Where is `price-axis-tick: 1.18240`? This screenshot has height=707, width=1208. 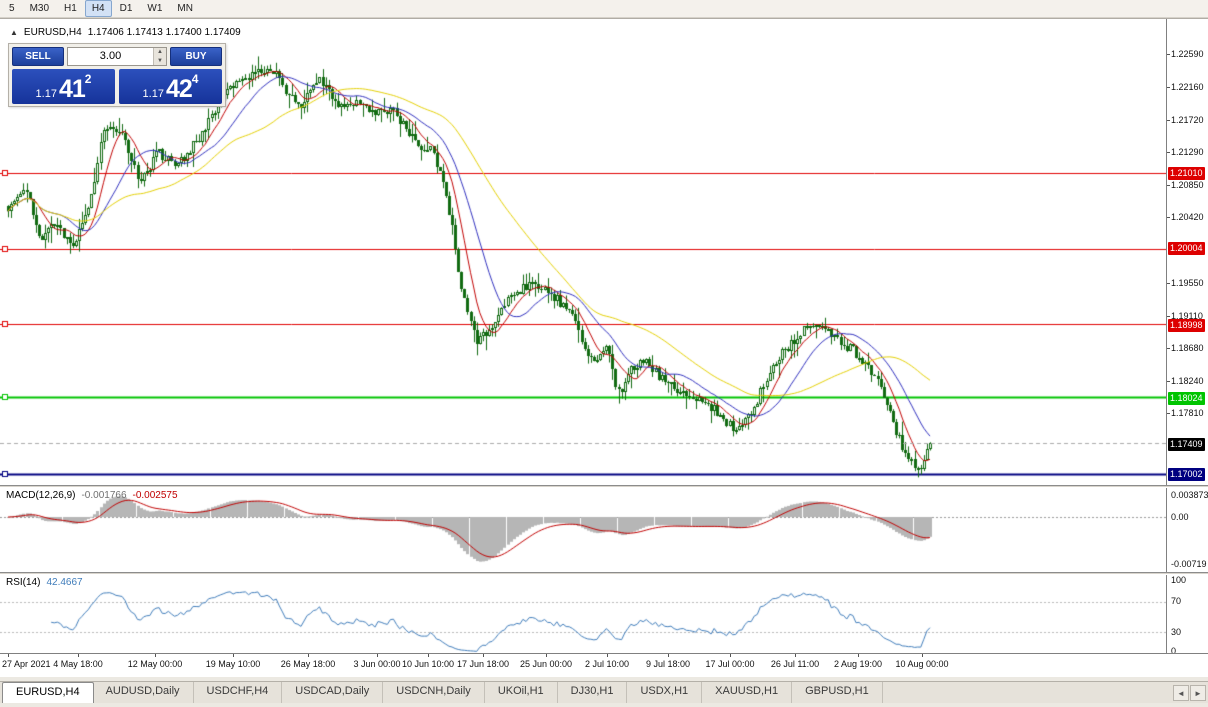 price-axis-tick: 1.18240 is located at coordinates (1187, 381).